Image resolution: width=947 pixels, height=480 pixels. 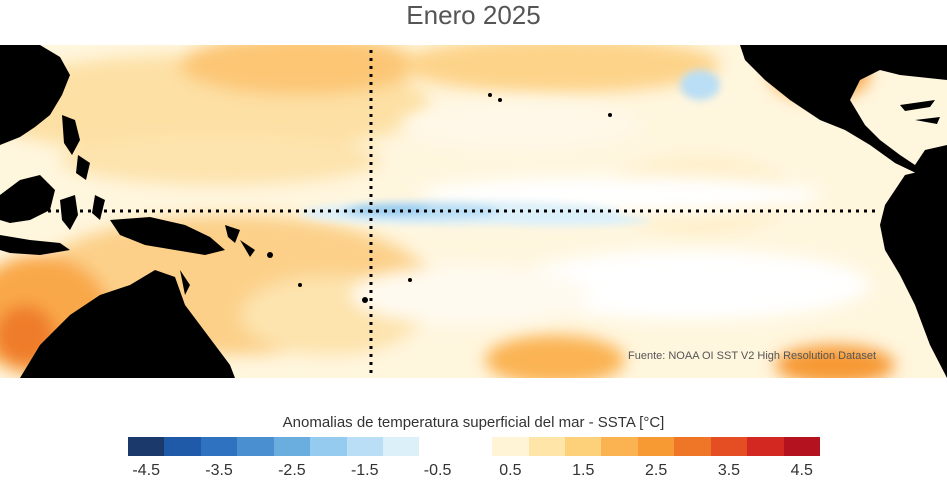 What do you see at coordinates (219, 470) in the screenshot?
I see `colorbar-tick-label: -3.5` at bounding box center [219, 470].